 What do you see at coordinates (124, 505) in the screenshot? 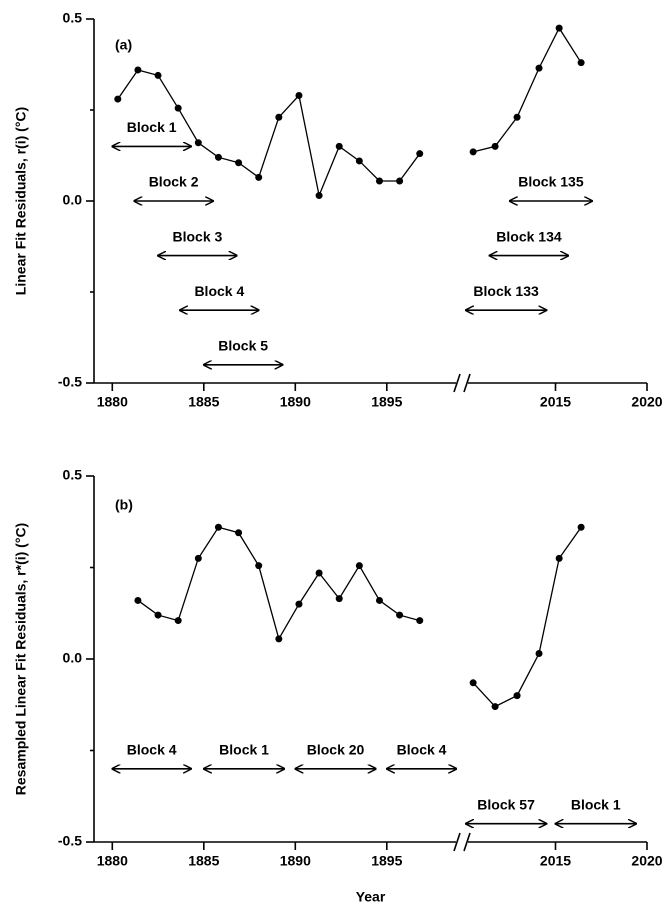
I see `panel-label: (b)` at bounding box center [124, 505].